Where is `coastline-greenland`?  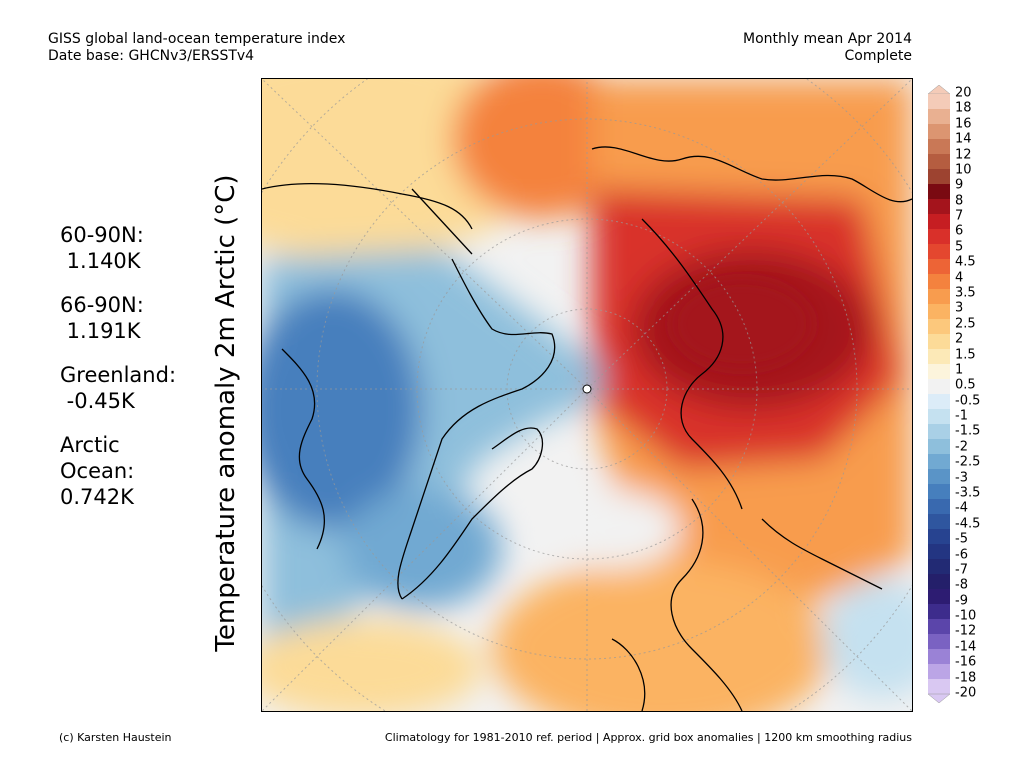
coastline-greenland is located at coordinates (472, 513).